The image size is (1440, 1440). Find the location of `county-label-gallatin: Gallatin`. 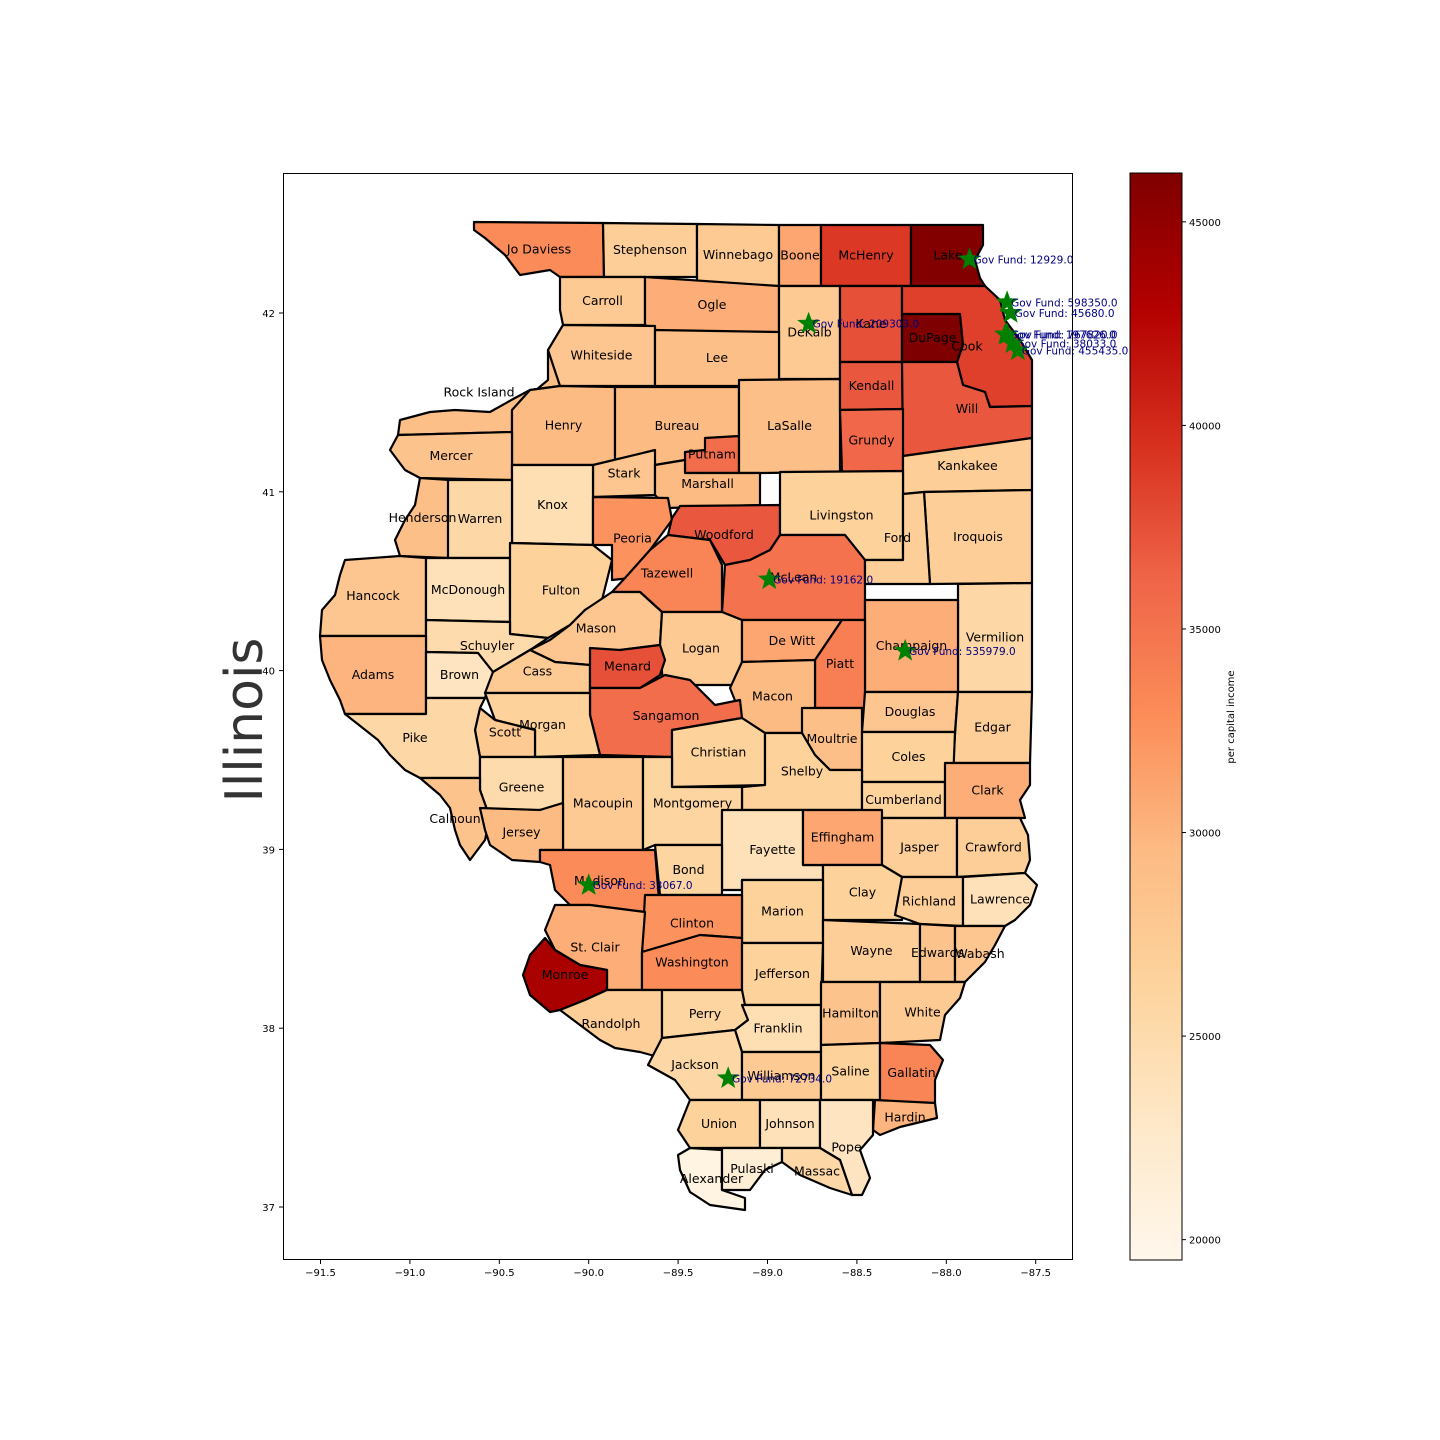

county-label-gallatin: Gallatin is located at coordinates (911, 1072).